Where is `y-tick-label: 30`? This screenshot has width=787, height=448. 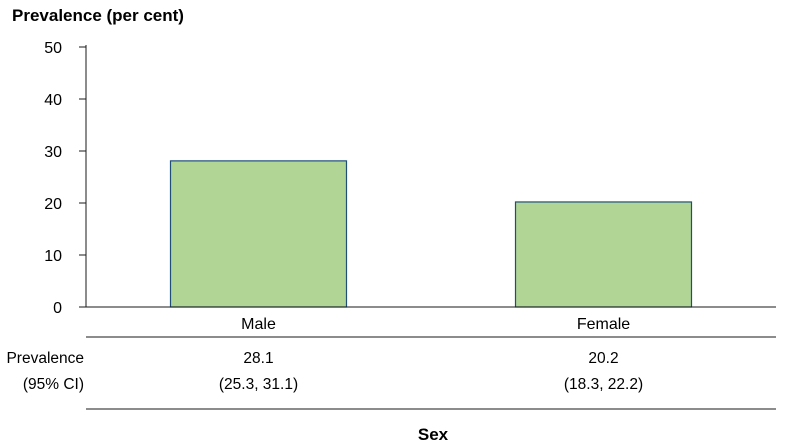 y-tick-label: 30 is located at coordinates (53, 152).